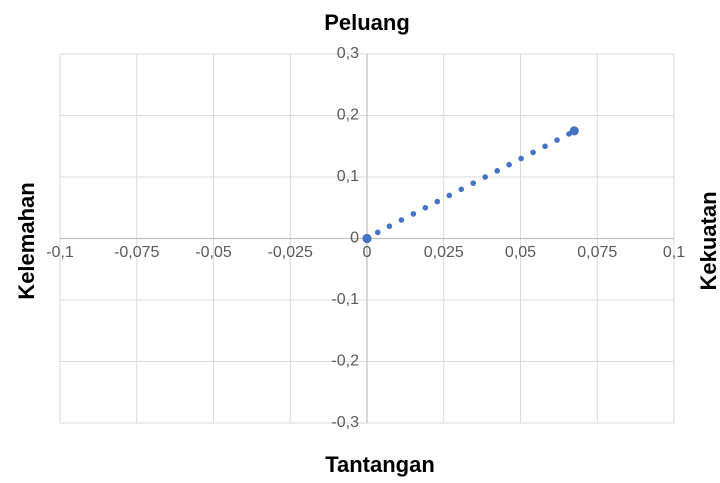 This screenshot has width=720, height=483. What do you see at coordinates (60, 252) in the screenshot?
I see `x-tick-label: -0,1` at bounding box center [60, 252].